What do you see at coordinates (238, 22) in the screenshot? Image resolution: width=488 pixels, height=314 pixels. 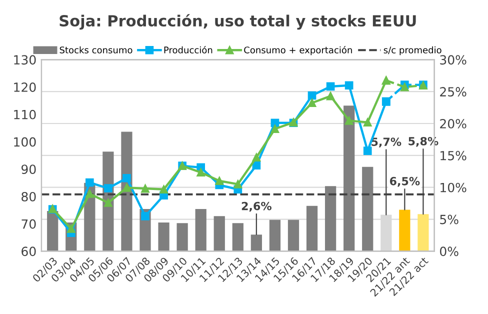 I see `chart-title: Soja: Producción, uso total y stocks EEUU` at bounding box center [238, 22].